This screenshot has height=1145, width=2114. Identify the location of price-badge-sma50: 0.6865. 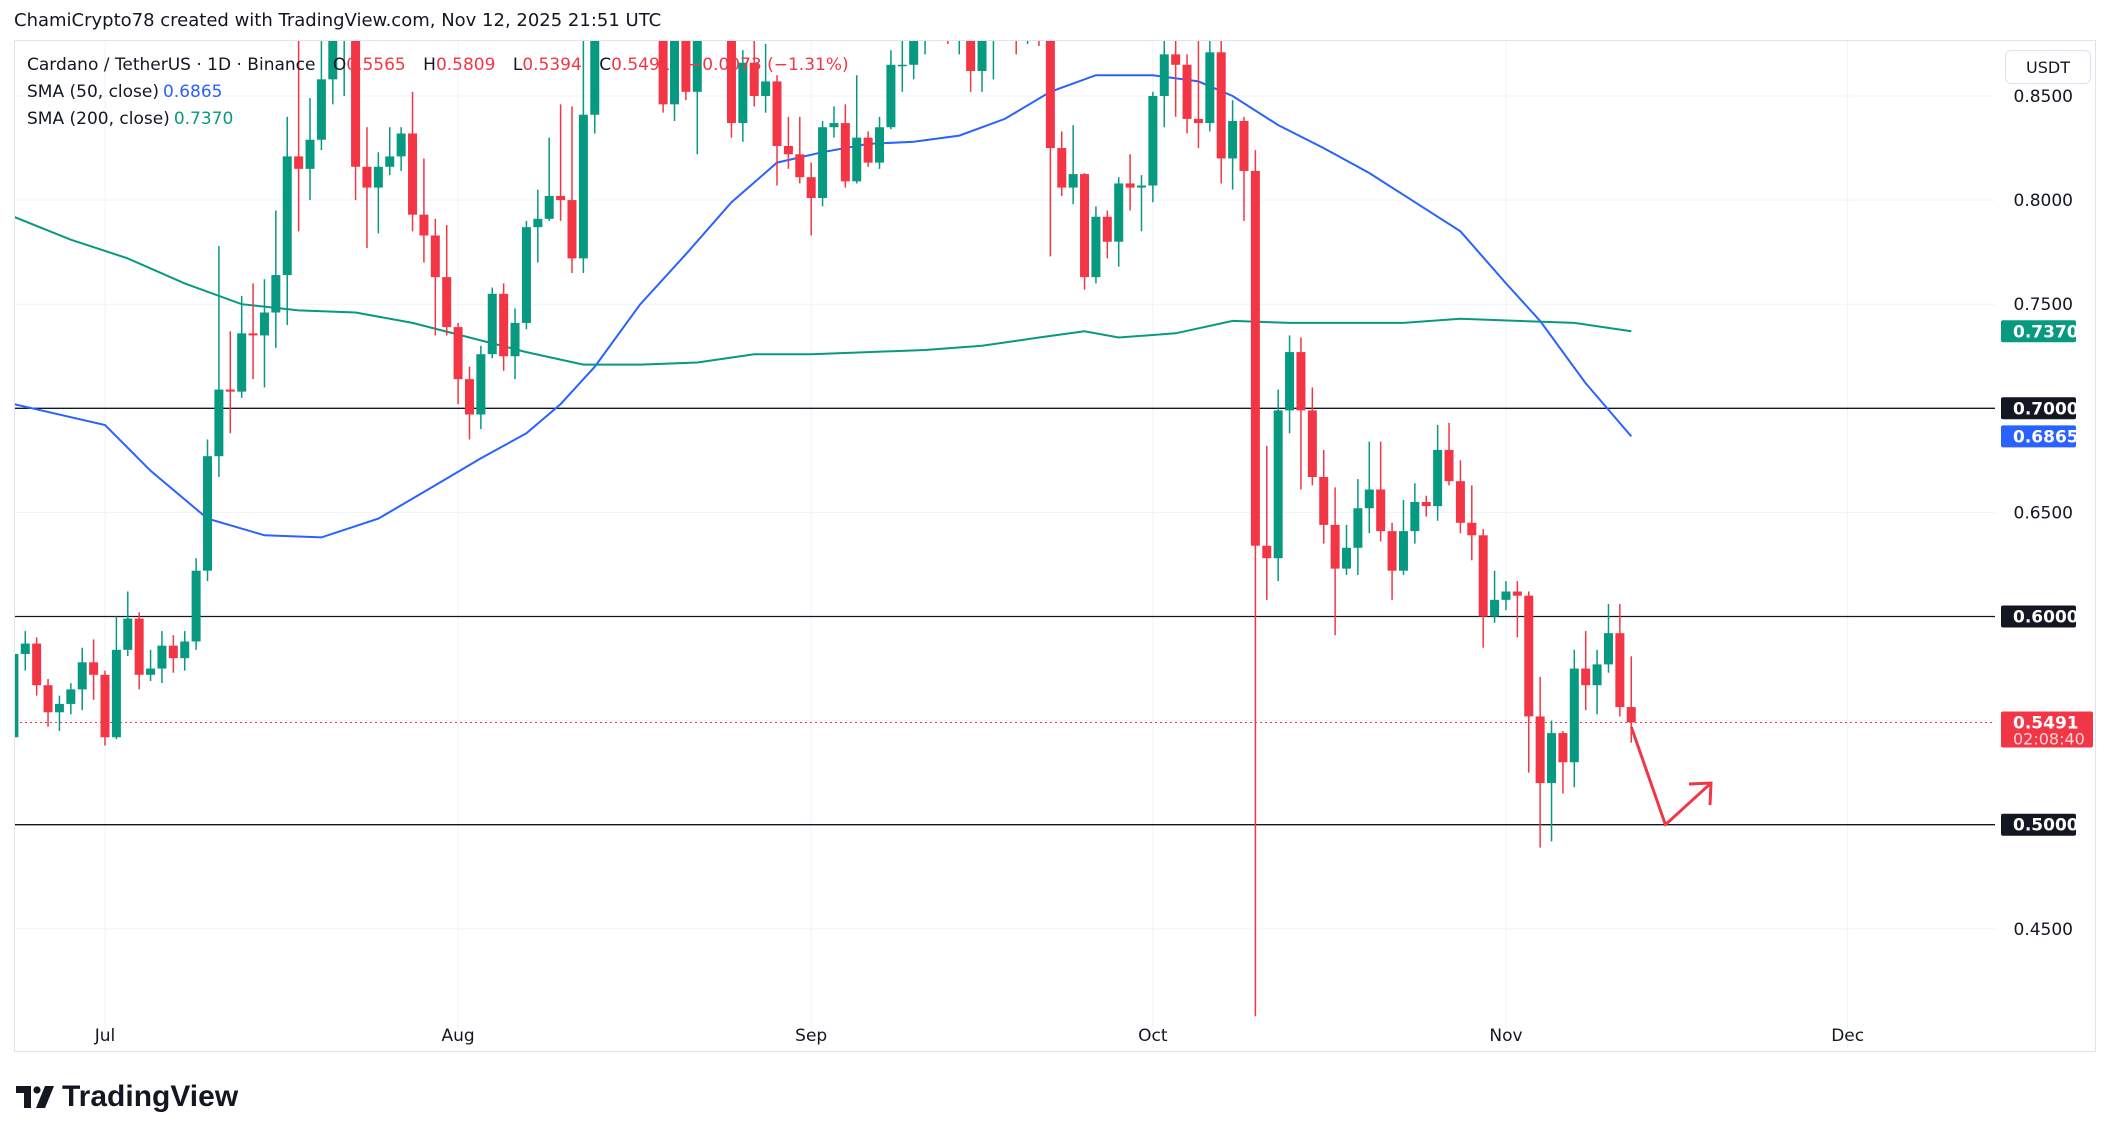
(2040, 436).